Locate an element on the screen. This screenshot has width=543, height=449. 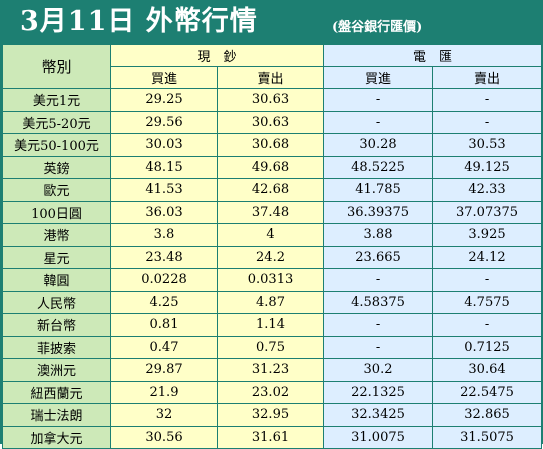
table-row: 加拿大元 30.56 31.61 31.0075 31.5075 is located at coordinates (272, 437).